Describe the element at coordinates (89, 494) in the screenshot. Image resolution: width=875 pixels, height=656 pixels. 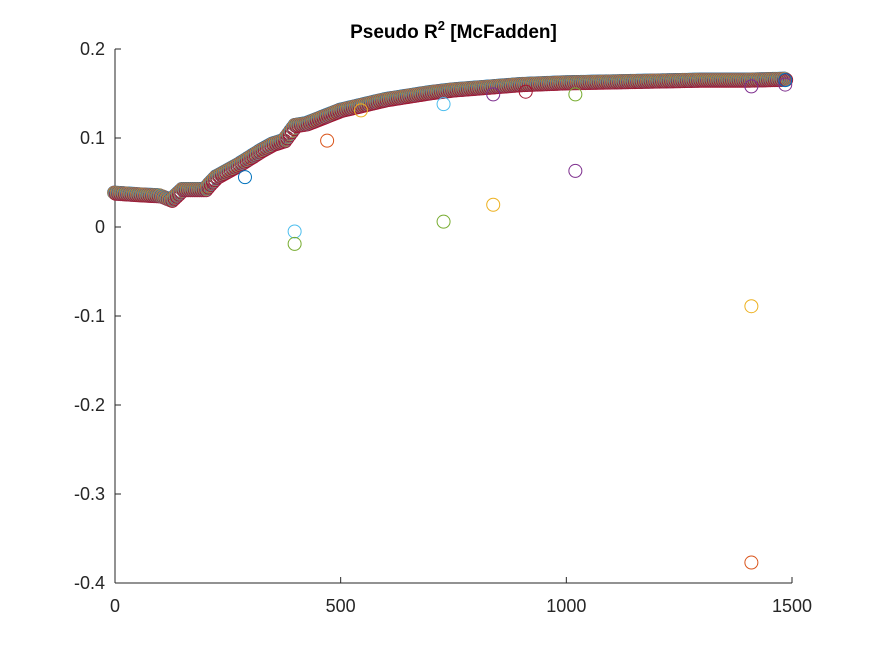
I see `y-tick-label: -0.3` at that location.